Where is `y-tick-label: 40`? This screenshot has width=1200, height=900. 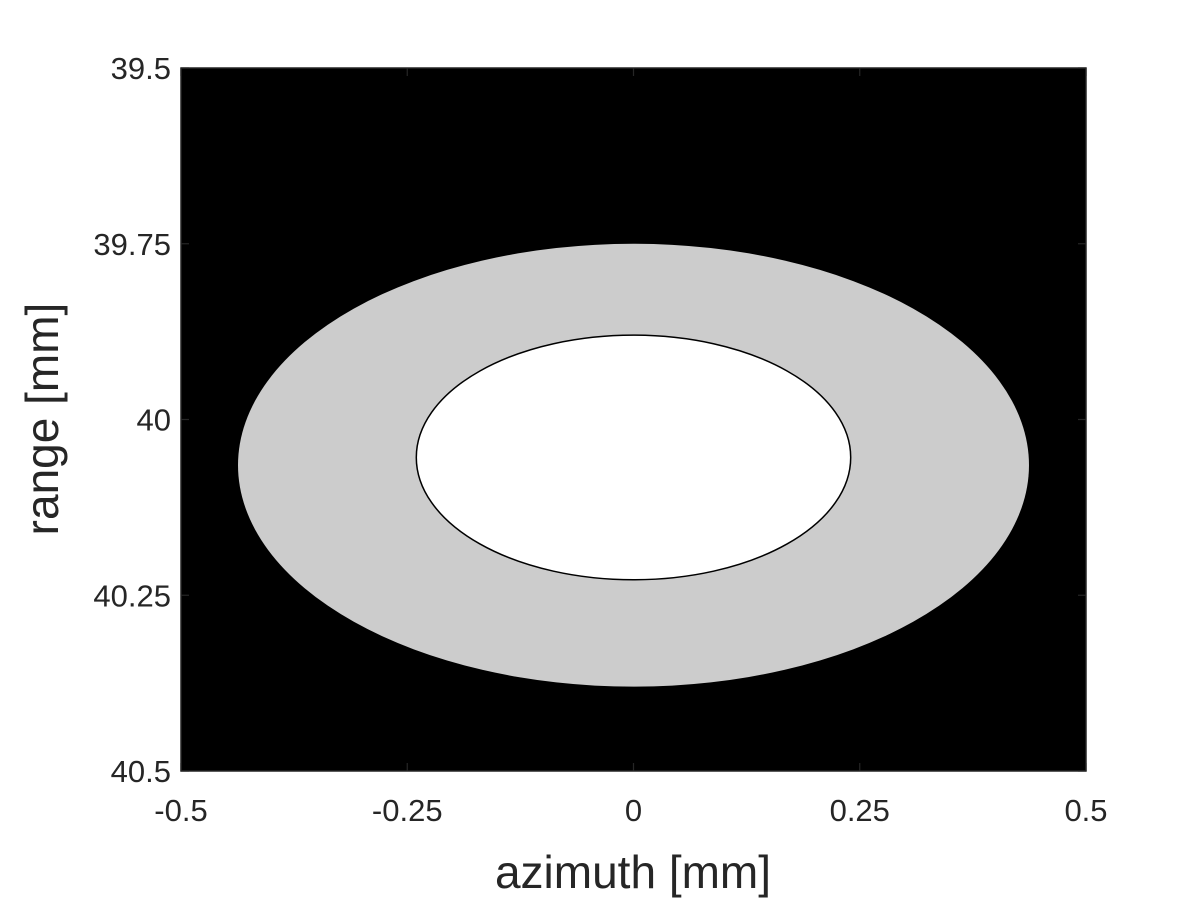 y-tick-label: 40 is located at coordinates (154, 420).